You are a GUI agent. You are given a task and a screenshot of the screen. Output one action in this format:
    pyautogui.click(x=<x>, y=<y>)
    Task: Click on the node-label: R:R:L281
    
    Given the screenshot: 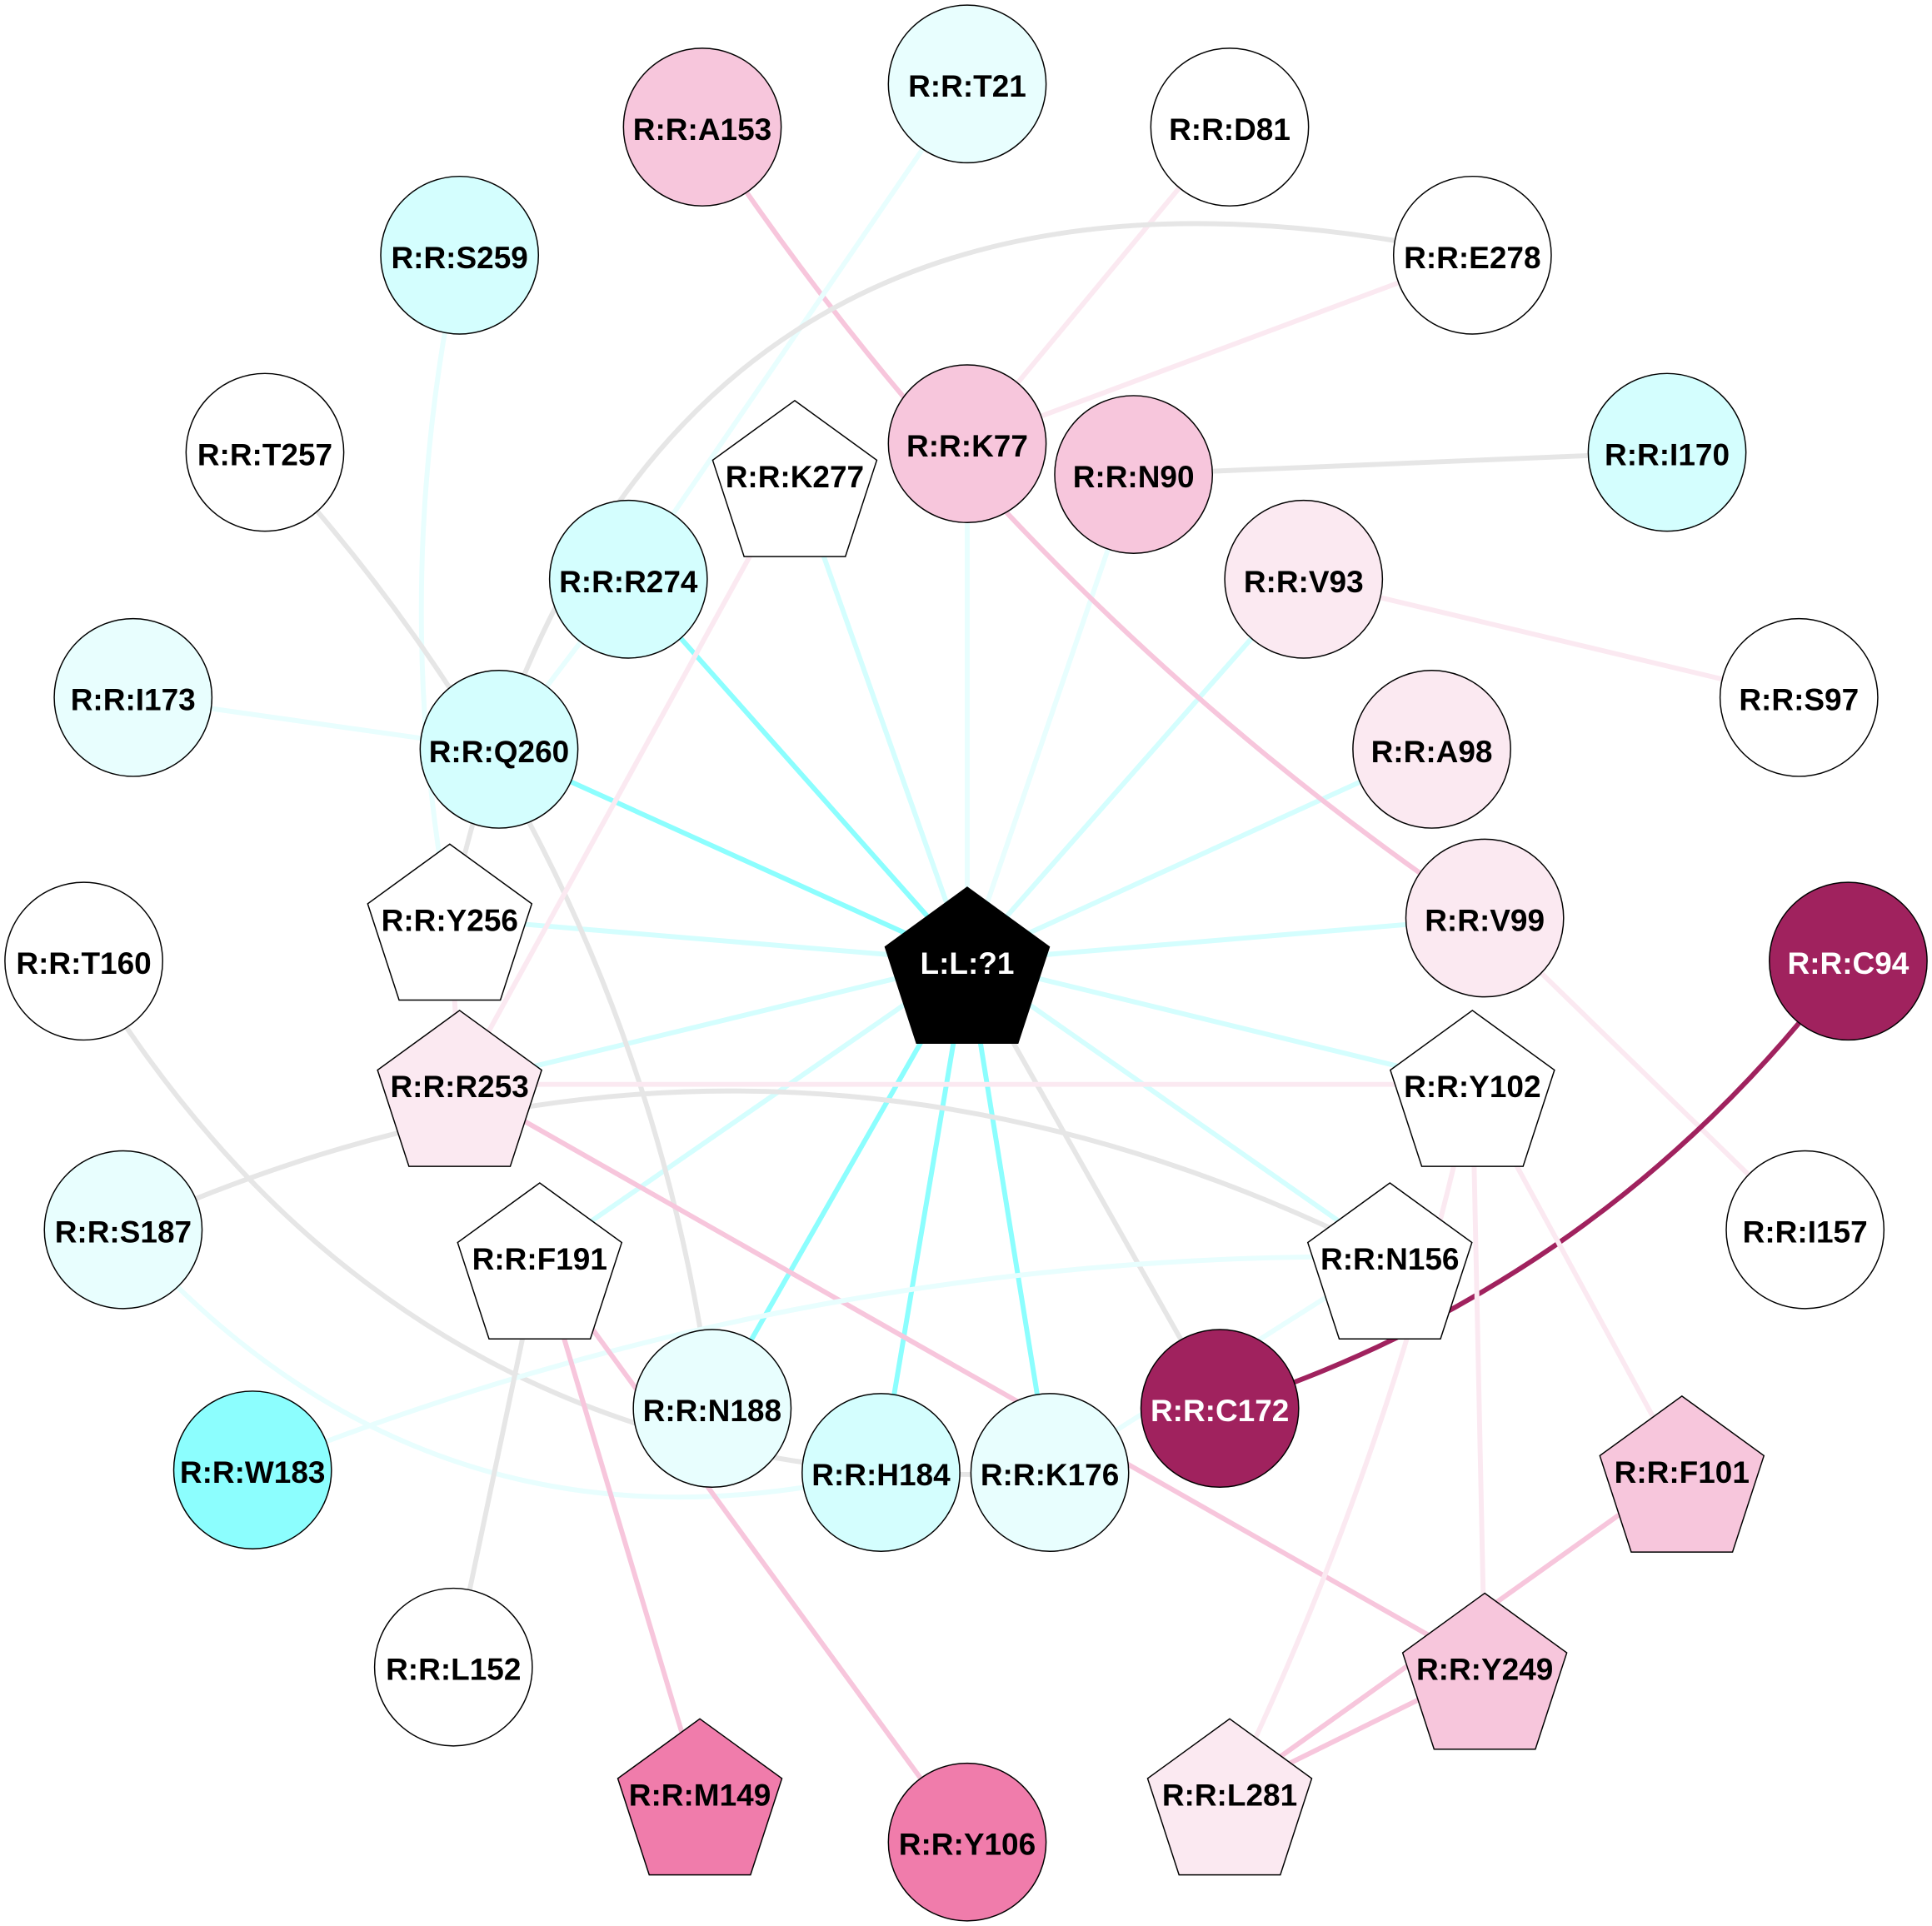 What is the action you would take?
    pyautogui.click(x=1229, y=1796)
    